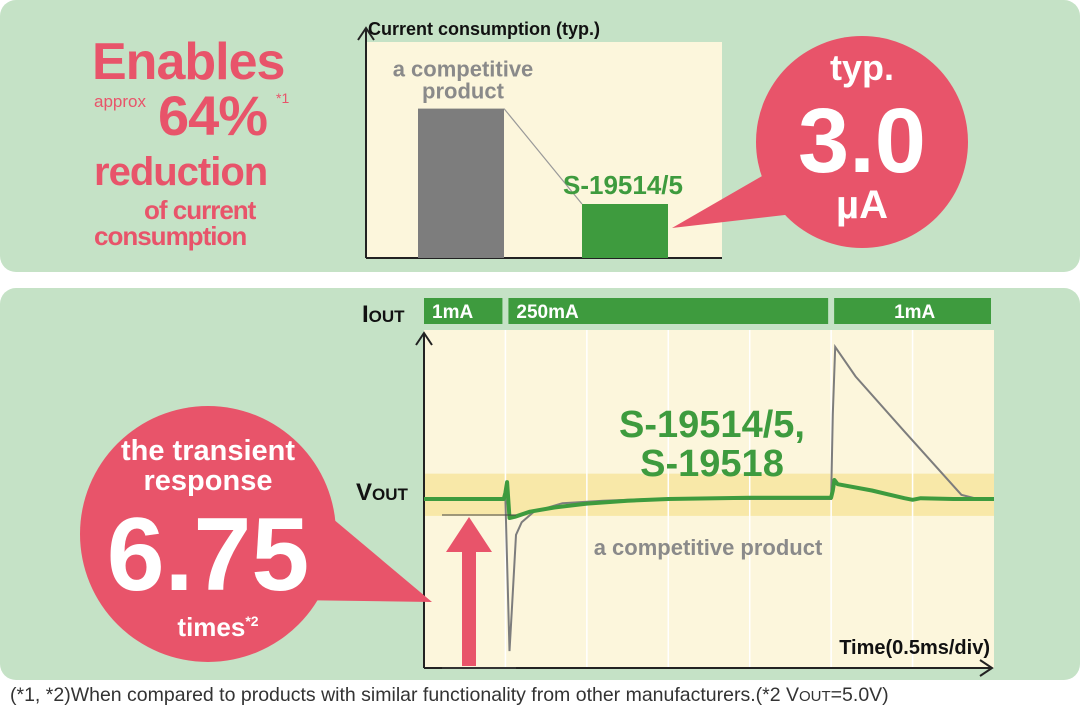  Describe the element at coordinates (623, 185) in the screenshot. I see `bar-label-s-19514-5: S-19514/5` at that location.